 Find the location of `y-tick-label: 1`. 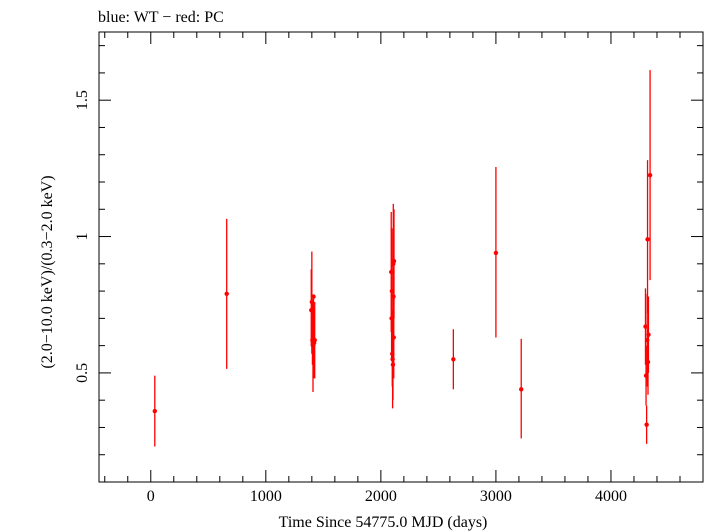

y-tick-label: 1 is located at coordinates (82, 237).